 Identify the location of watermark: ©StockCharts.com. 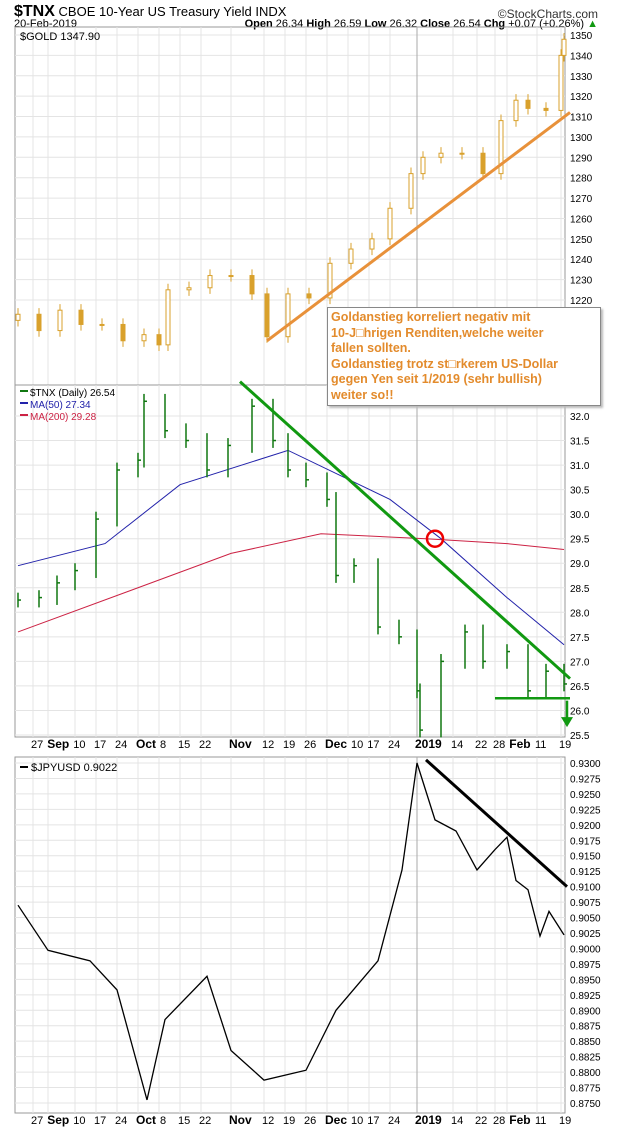
(547, 14).